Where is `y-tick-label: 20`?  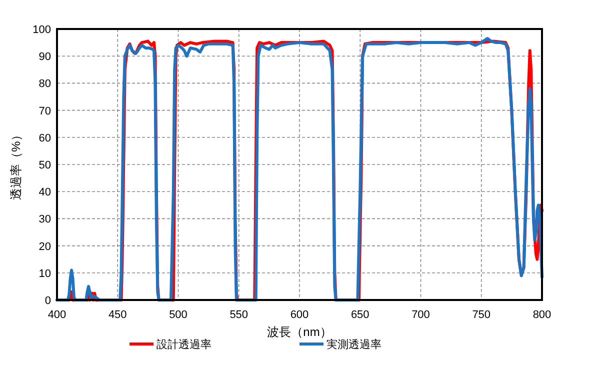 y-tick-label: 20 is located at coordinates (44, 246).